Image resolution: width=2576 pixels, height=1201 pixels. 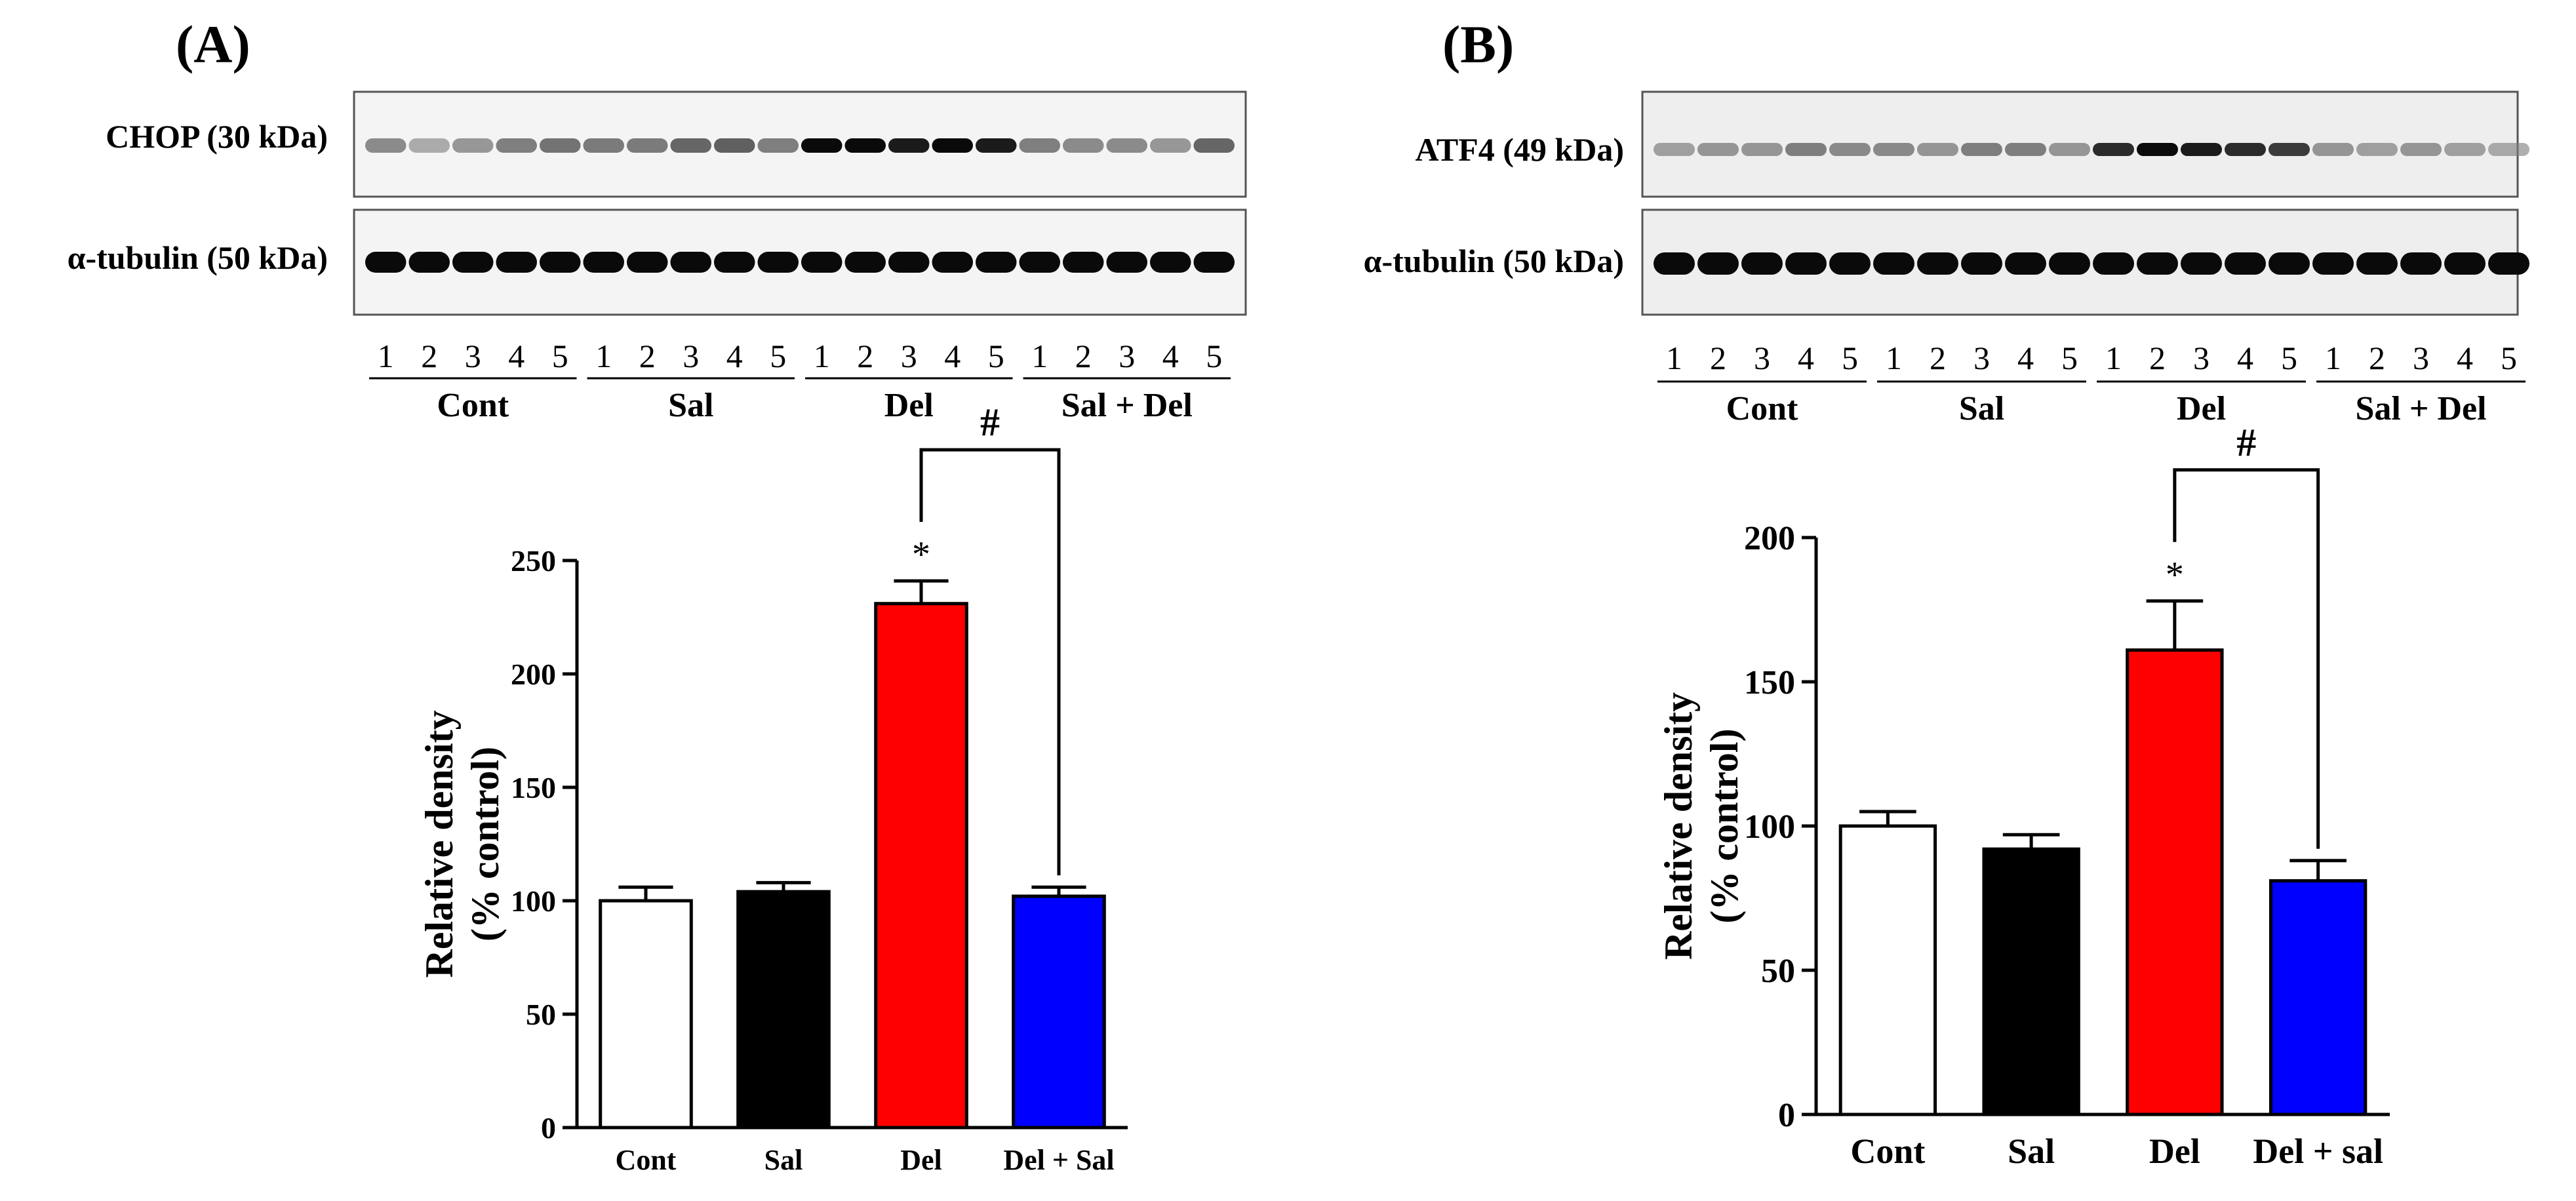 I want to click on atf4-bands, so click(x=2091, y=149).